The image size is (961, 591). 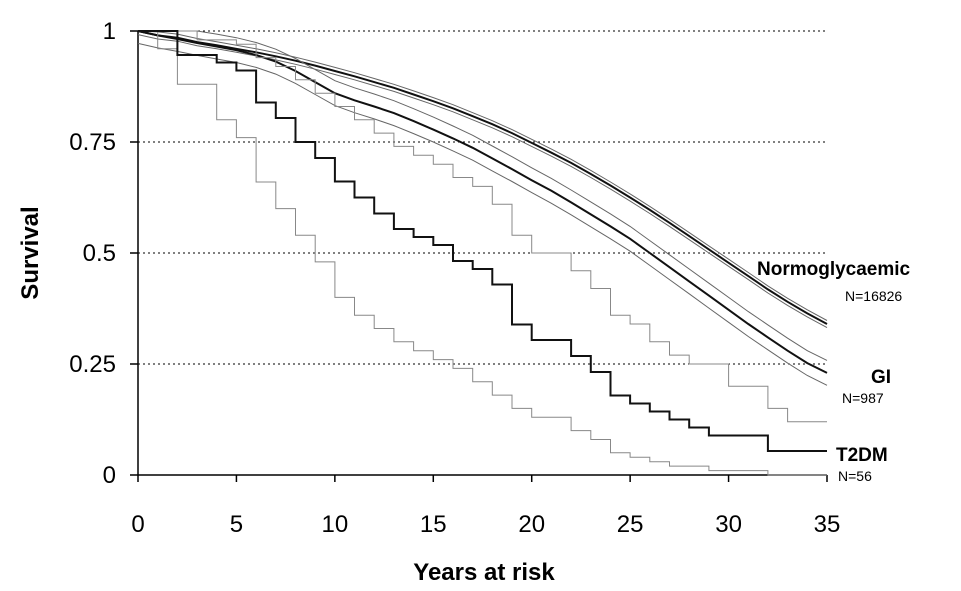 What do you see at coordinates (827, 524) in the screenshot?
I see `x-tick-label-7: 35` at bounding box center [827, 524].